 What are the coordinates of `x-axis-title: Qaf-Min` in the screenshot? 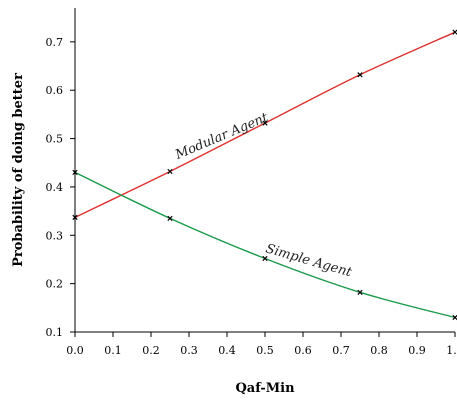 It's located at (265, 388).